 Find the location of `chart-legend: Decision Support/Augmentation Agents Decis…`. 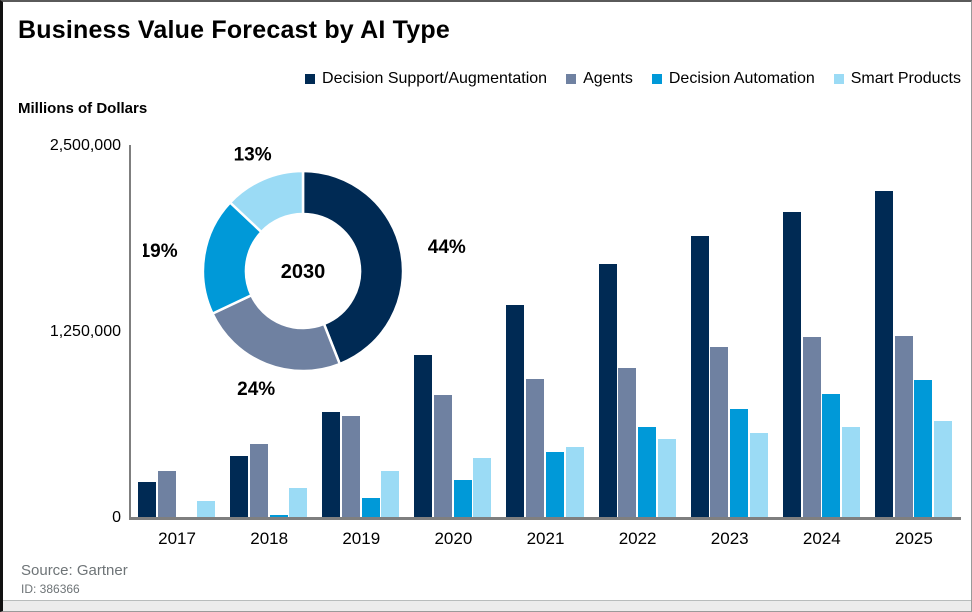

chart-legend: Decision Support/Augmentation Agents Decis… is located at coordinates (633, 79).